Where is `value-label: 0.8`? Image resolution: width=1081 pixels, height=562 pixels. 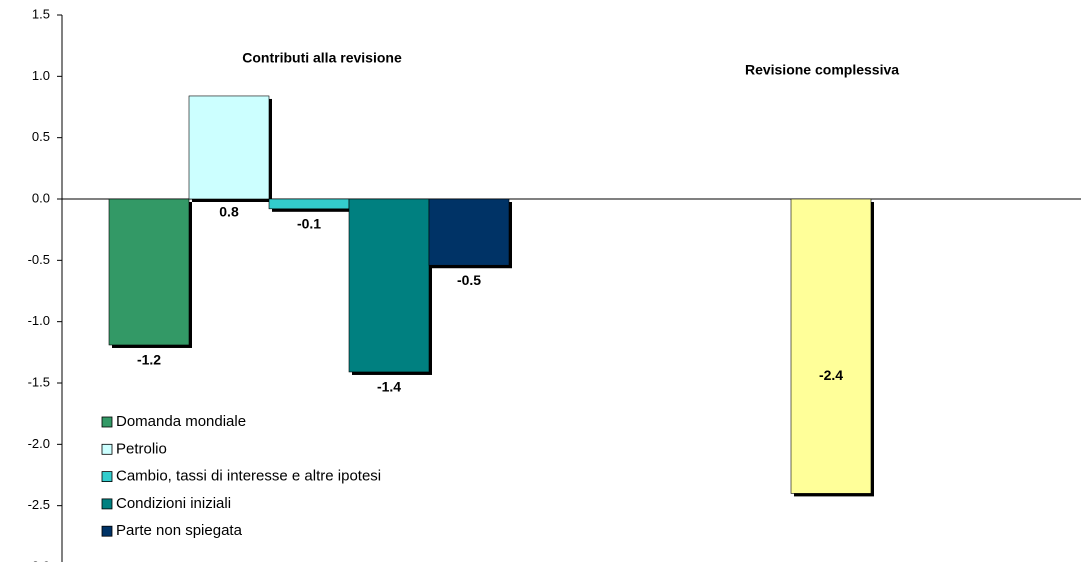
value-label: 0.8 is located at coordinates (229, 212).